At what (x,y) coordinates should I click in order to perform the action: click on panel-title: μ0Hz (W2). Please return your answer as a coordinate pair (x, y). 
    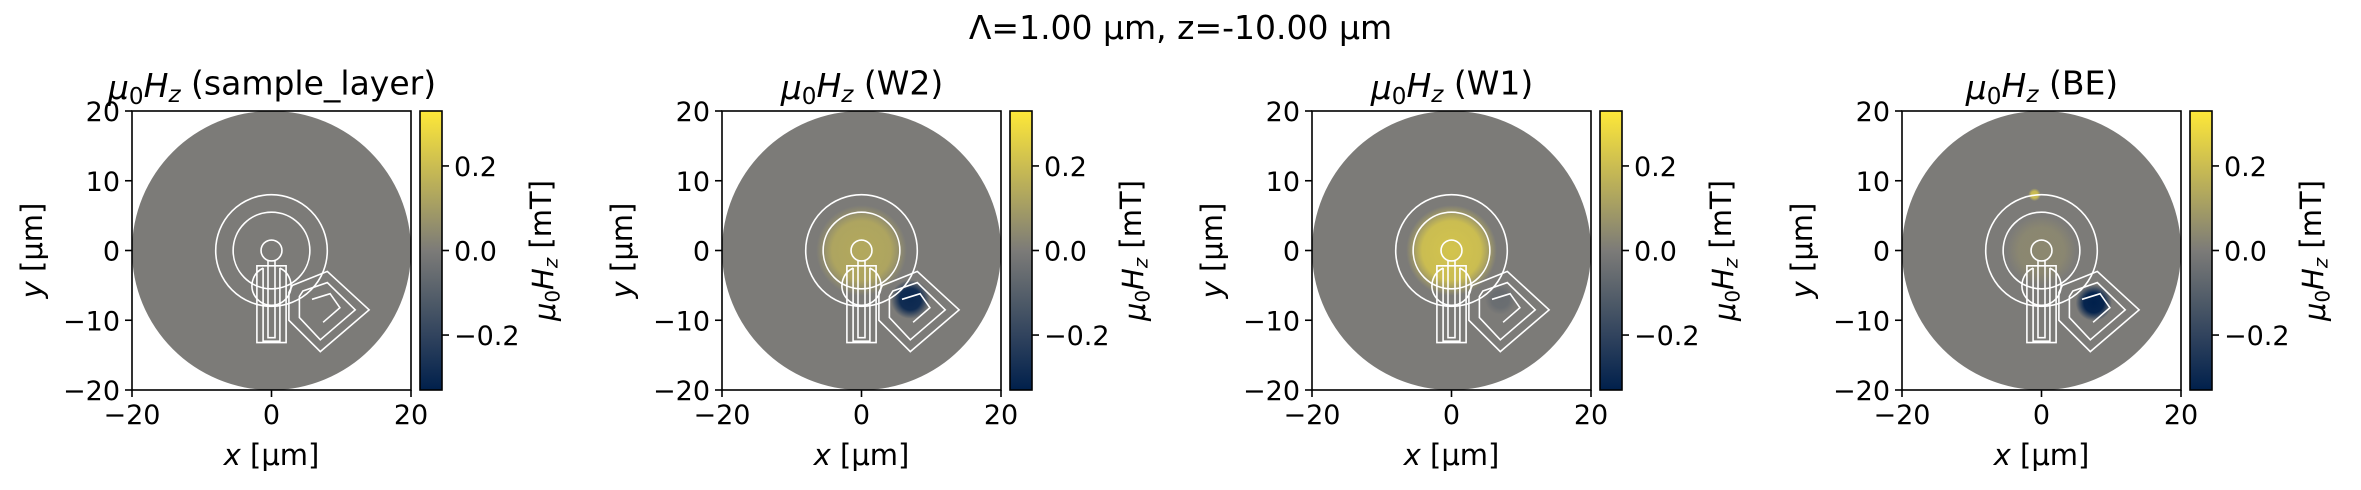
    Looking at the image, I should click on (862, 87).